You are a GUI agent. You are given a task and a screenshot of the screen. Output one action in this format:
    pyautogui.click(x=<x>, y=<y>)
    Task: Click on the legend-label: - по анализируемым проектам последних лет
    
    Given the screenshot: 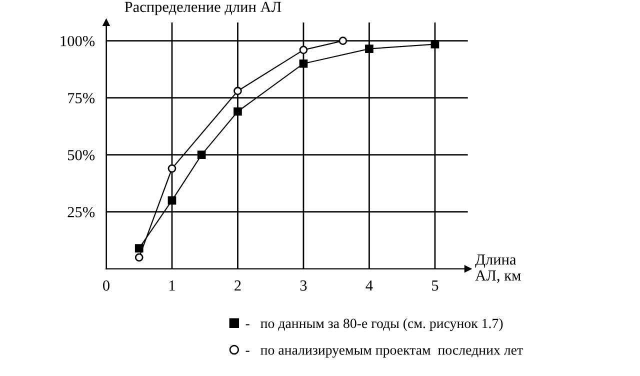 What is the action you would take?
    pyautogui.click(x=384, y=353)
    